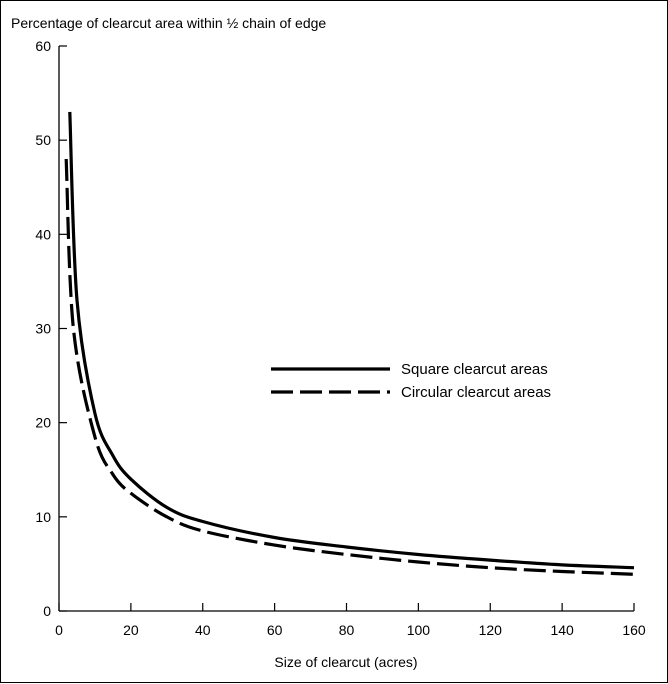 The width and height of the screenshot is (668, 684). I want to click on y-tick-label: 20, so click(43, 423).